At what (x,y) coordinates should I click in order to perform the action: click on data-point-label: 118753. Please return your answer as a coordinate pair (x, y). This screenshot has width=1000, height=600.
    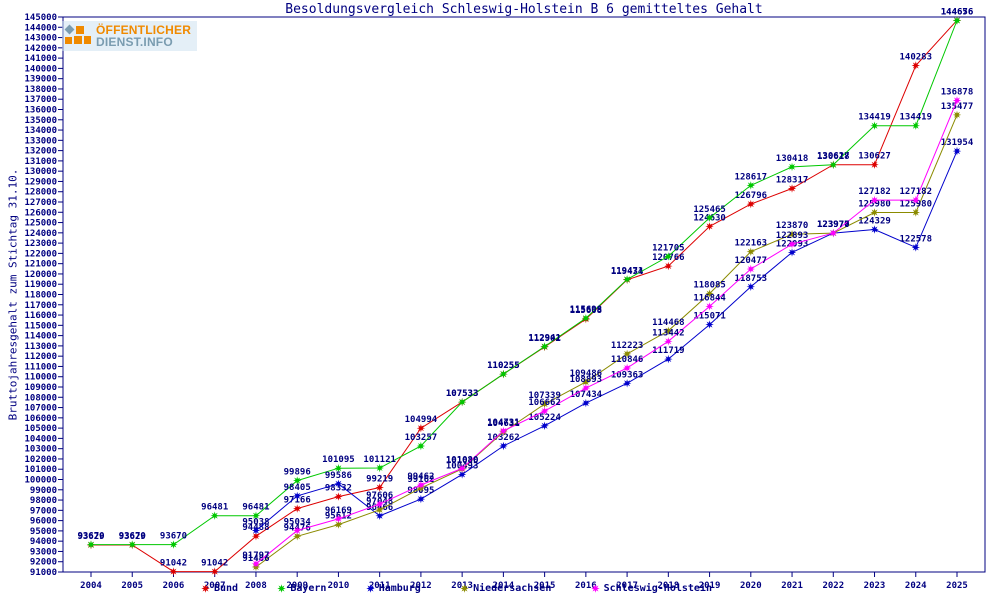
    Looking at the image, I should click on (751, 279).